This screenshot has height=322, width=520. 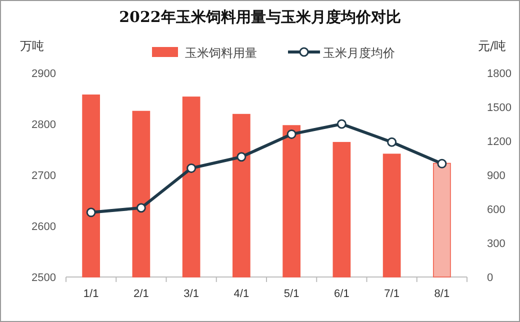 I want to click on legend-label: 玉米饲料用量, so click(x=221, y=53).